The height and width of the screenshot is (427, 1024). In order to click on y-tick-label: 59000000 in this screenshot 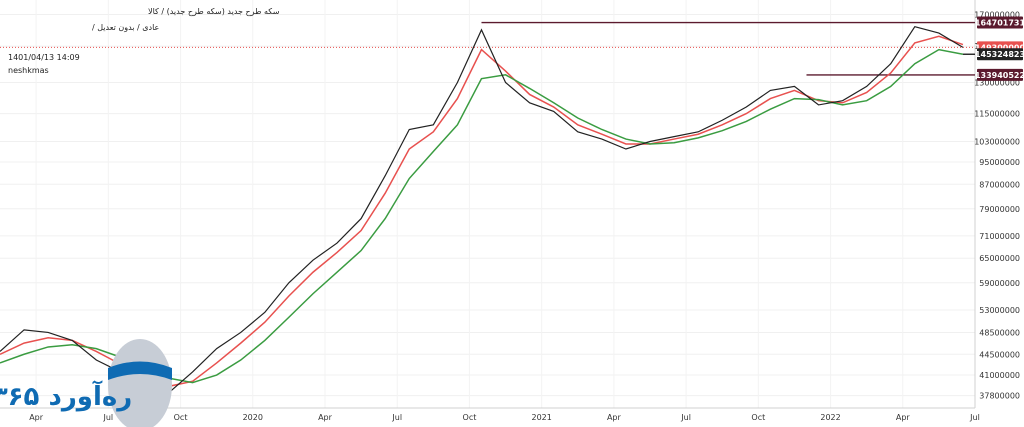, I will do `click(999, 283)`.